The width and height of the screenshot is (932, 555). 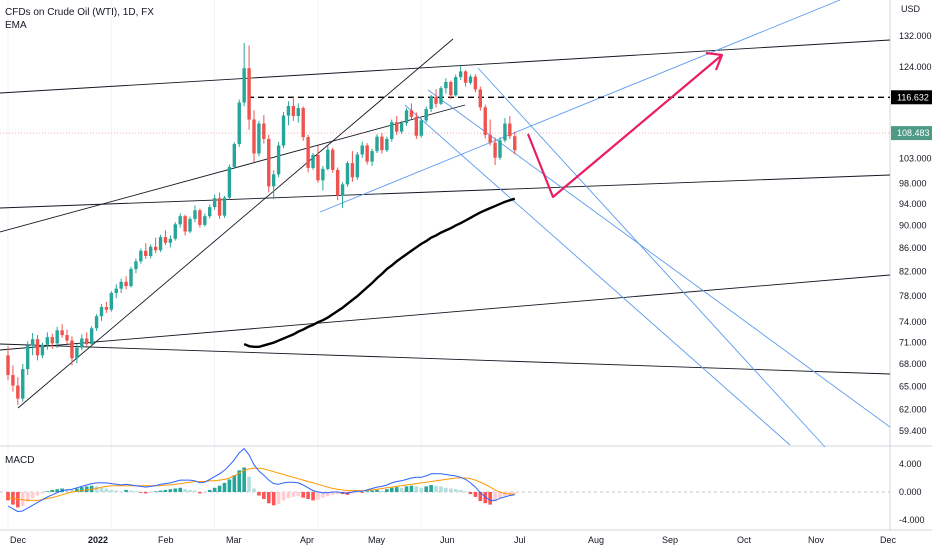 I want to click on price-tick-label: 82.000, so click(x=913, y=271).